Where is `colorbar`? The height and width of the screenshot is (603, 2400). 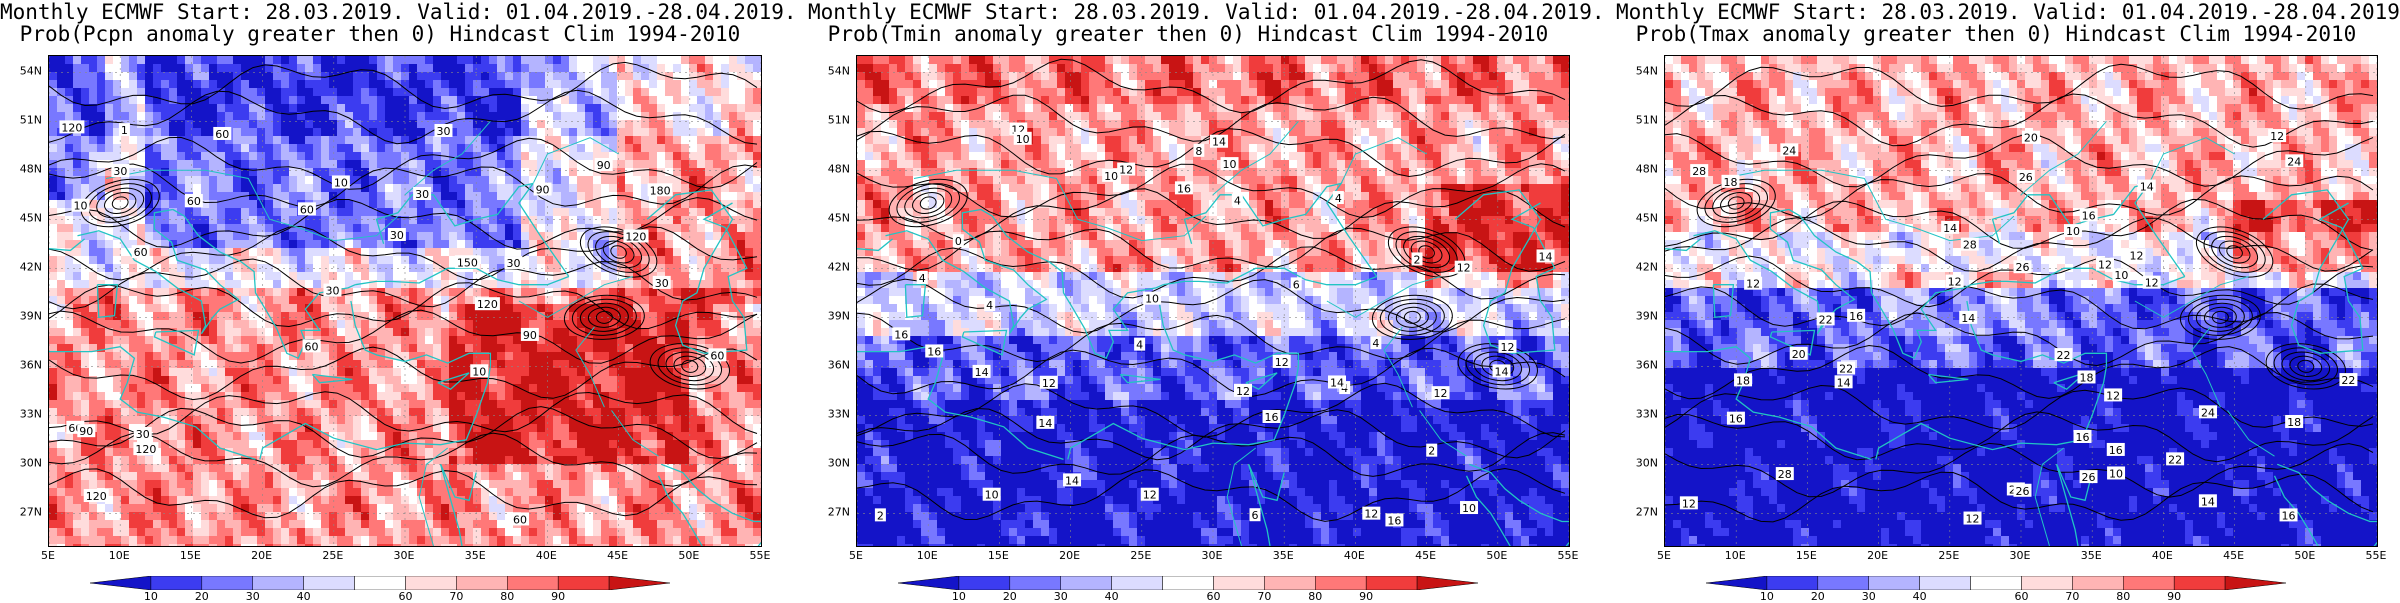
colorbar is located at coordinates (380, 583).